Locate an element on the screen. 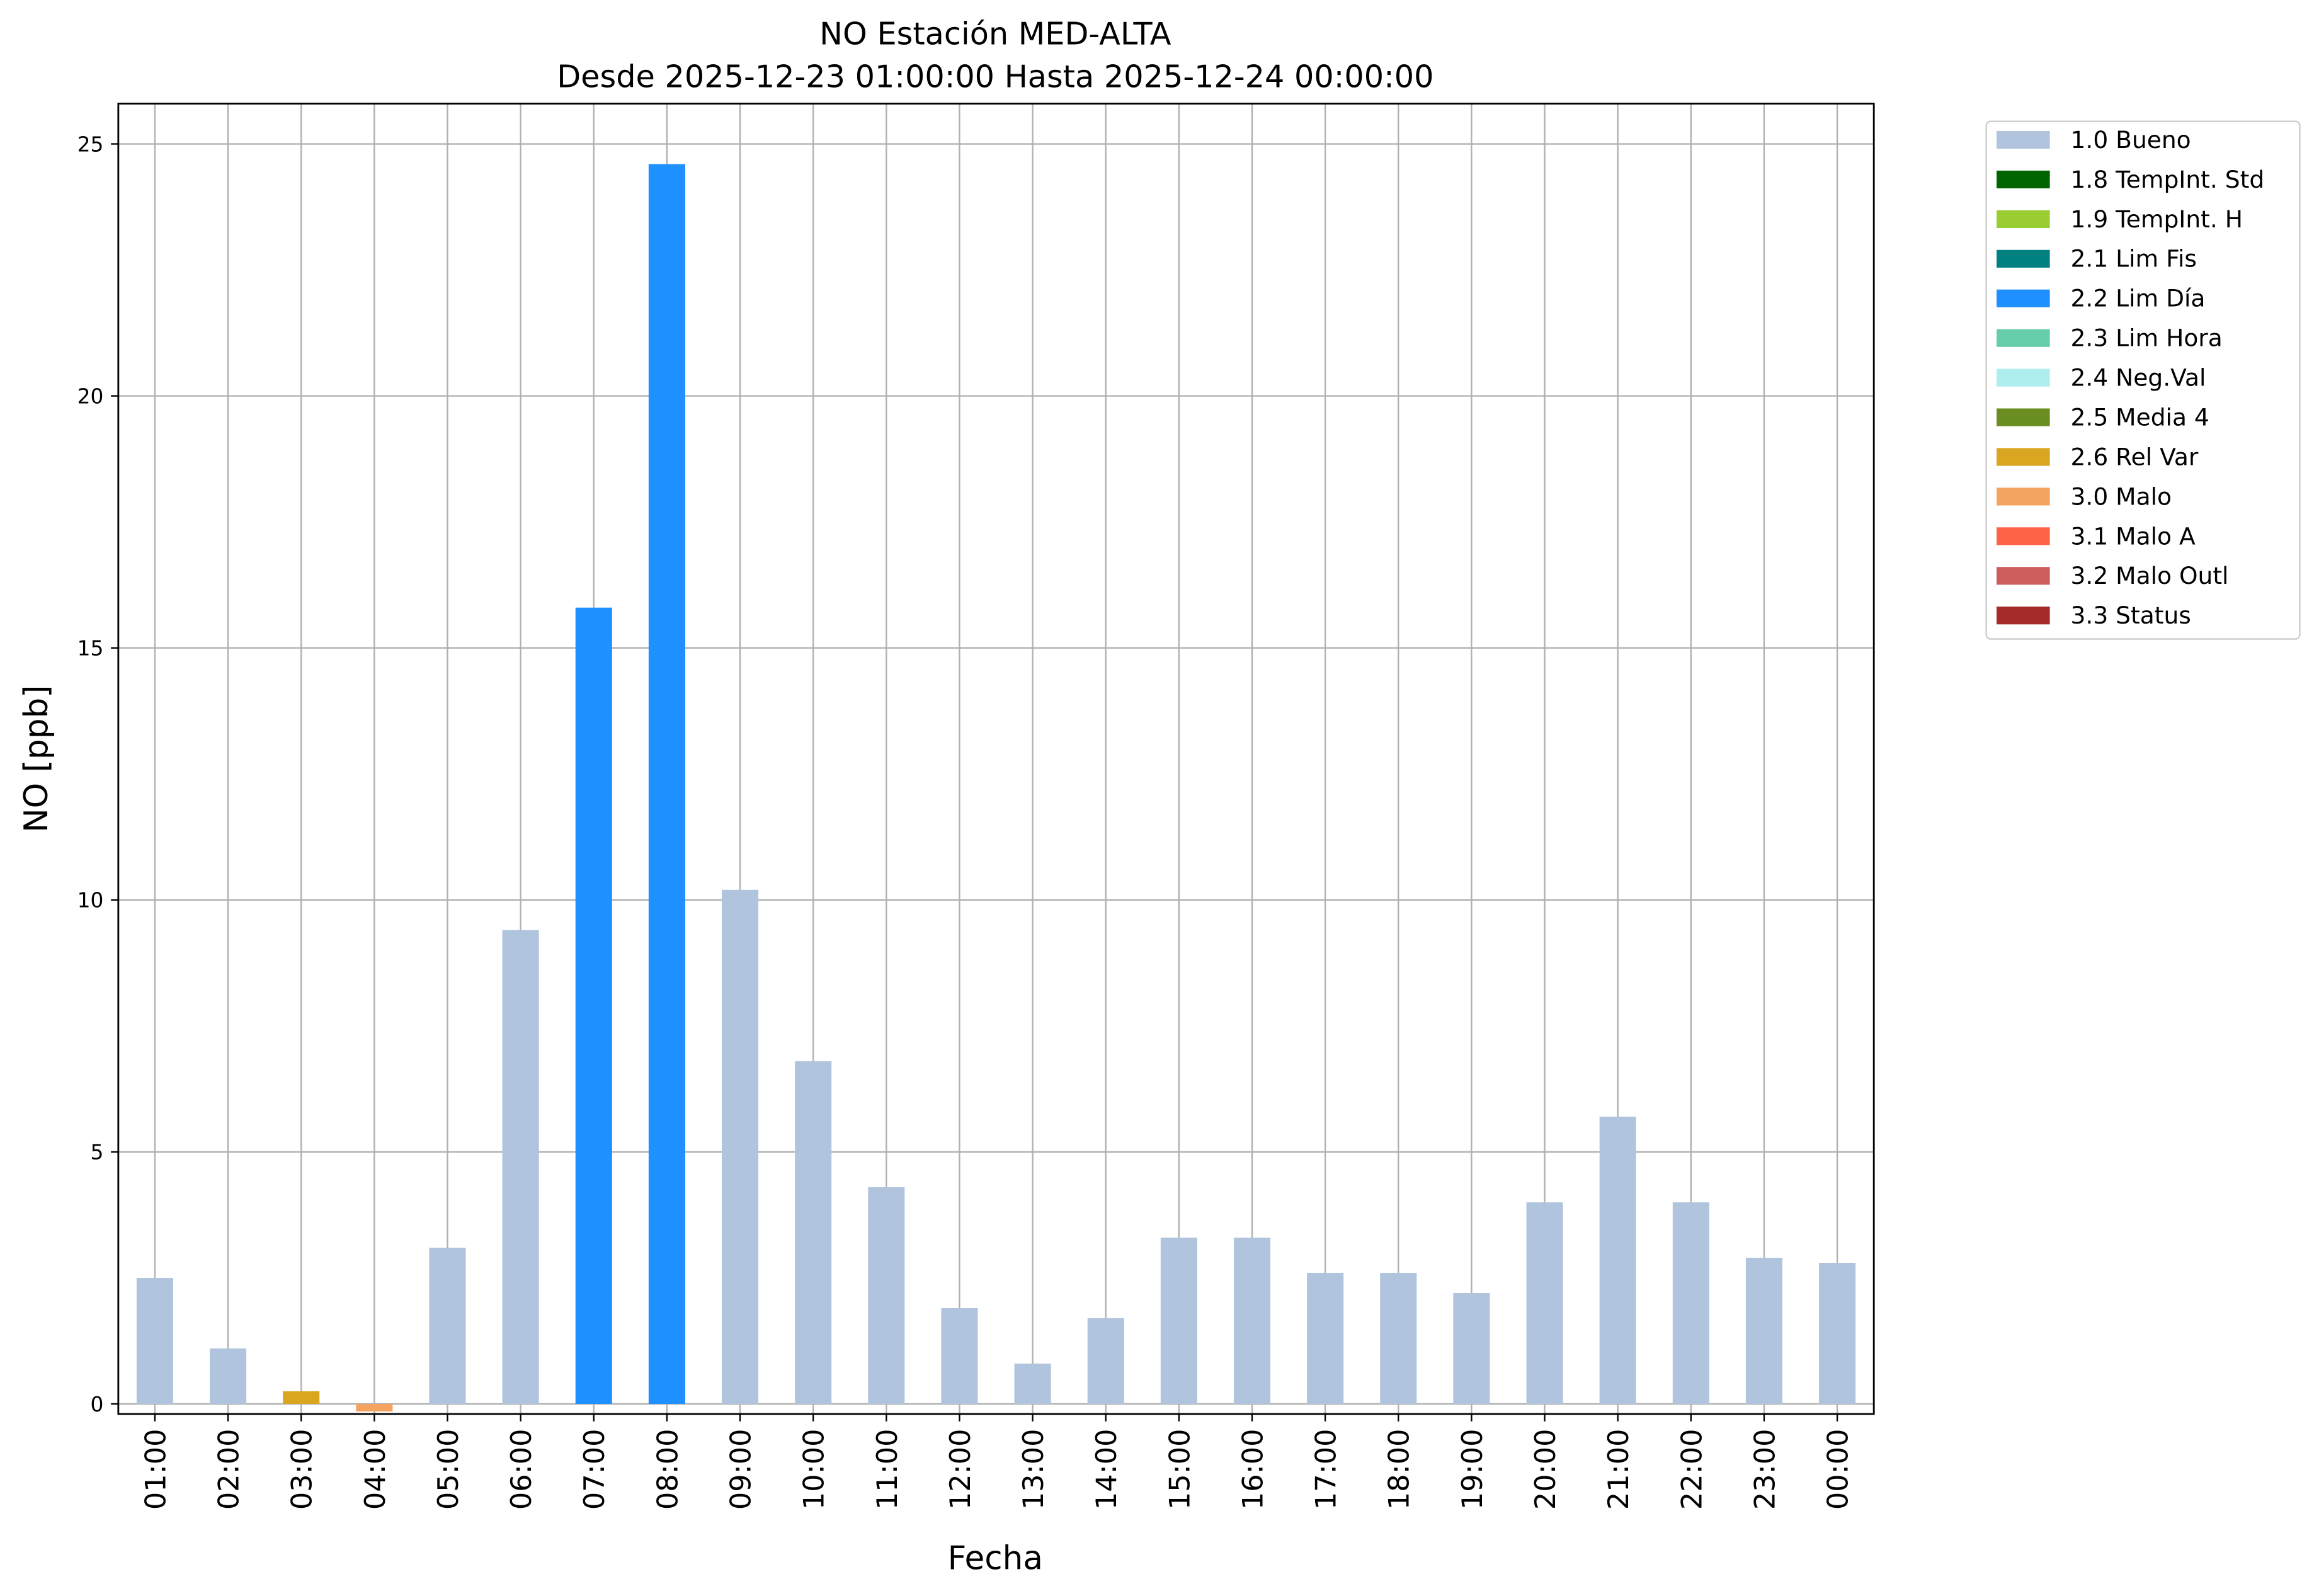  x-tick-label: 18:00 is located at coordinates (1399, 1469).